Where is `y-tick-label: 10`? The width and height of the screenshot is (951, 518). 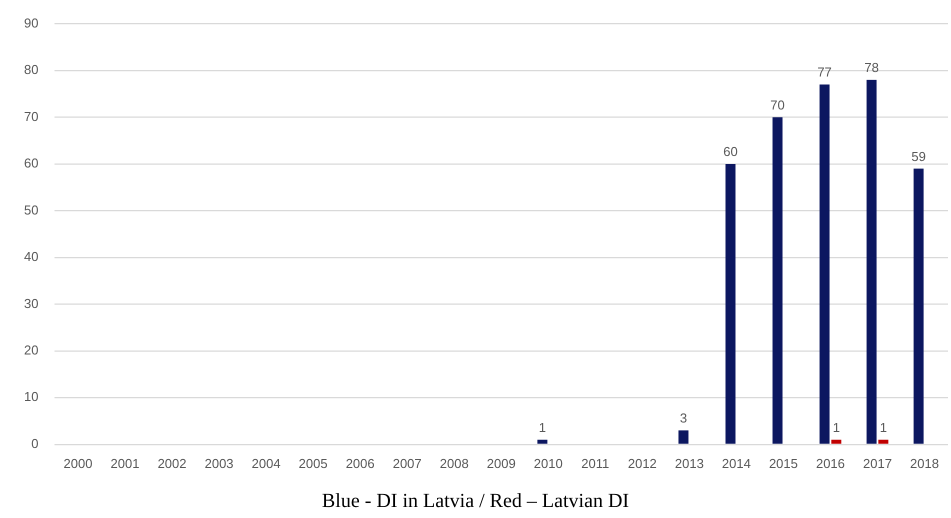 y-tick-label: 10 is located at coordinates (31, 396).